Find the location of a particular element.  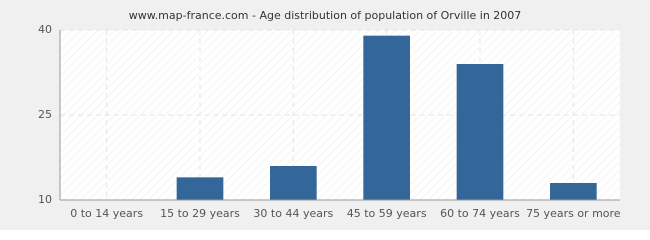

x-tick-label: 60 to 74 years is located at coordinates (480, 213).